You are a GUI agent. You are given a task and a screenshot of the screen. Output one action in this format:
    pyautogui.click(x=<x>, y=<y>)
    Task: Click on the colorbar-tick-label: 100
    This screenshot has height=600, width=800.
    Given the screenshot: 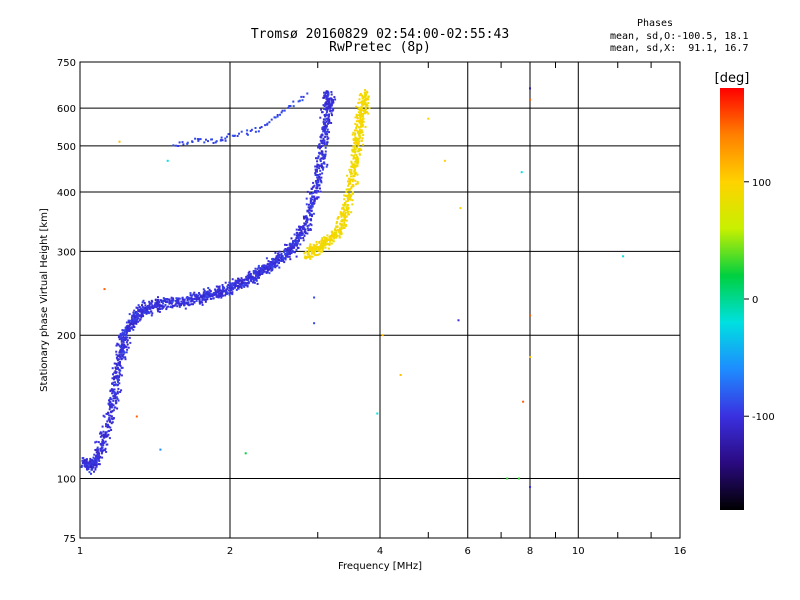 What is the action you would take?
    pyautogui.click(x=761, y=183)
    